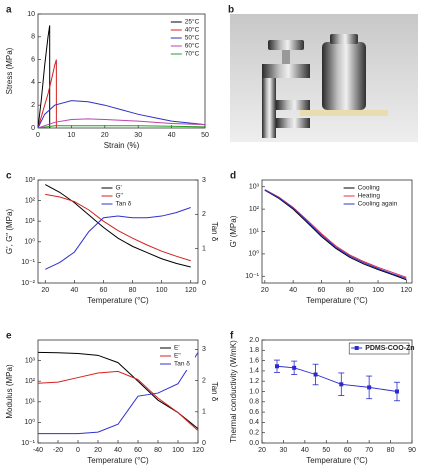 The height and width of the screenshot is (474, 426). I want to click on x-tick-label: -40, so click(38, 450).